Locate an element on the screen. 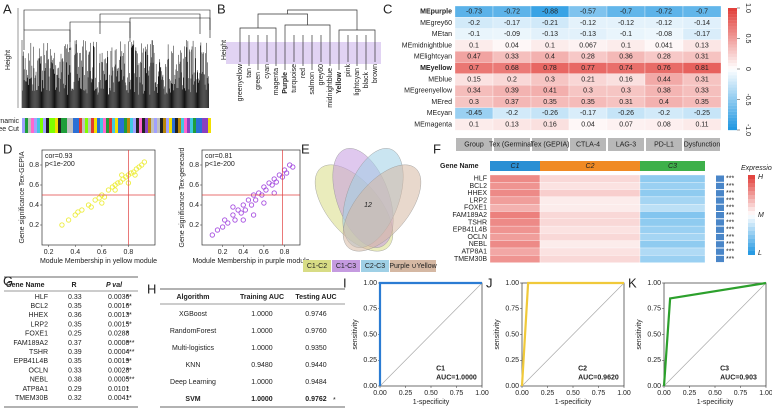  column-label: LAG-3 is located at coordinates (626, 144).